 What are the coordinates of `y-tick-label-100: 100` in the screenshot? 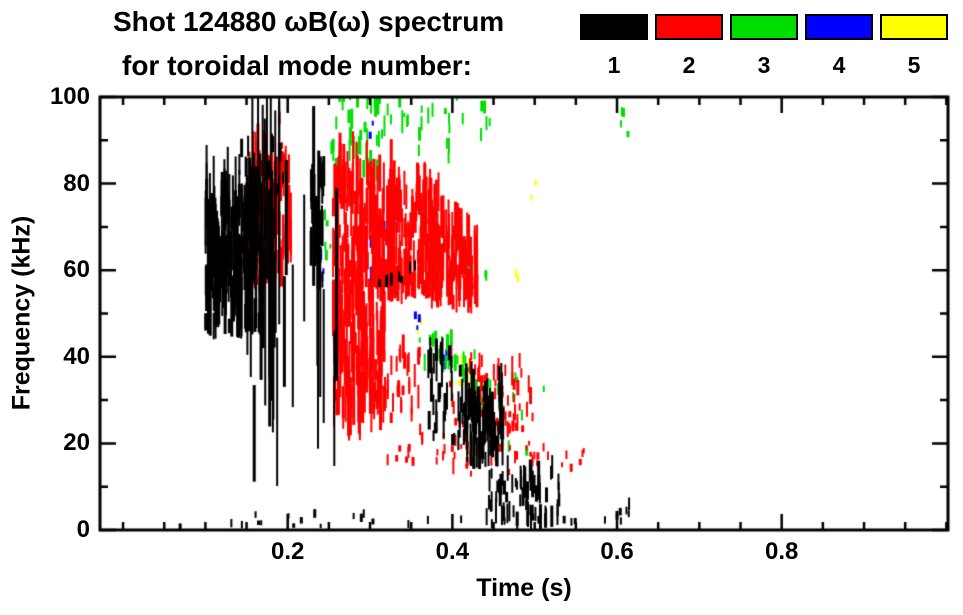 It's located at (69, 96).